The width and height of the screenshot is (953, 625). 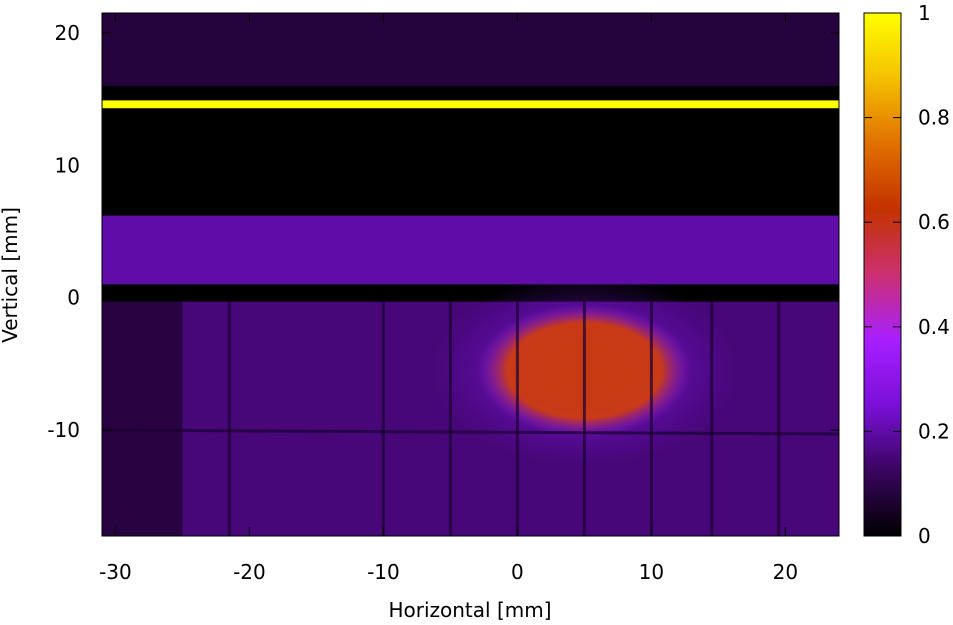 What do you see at coordinates (934, 327) in the screenshot?
I see `colorbar-tick-label: 0.4` at bounding box center [934, 327].